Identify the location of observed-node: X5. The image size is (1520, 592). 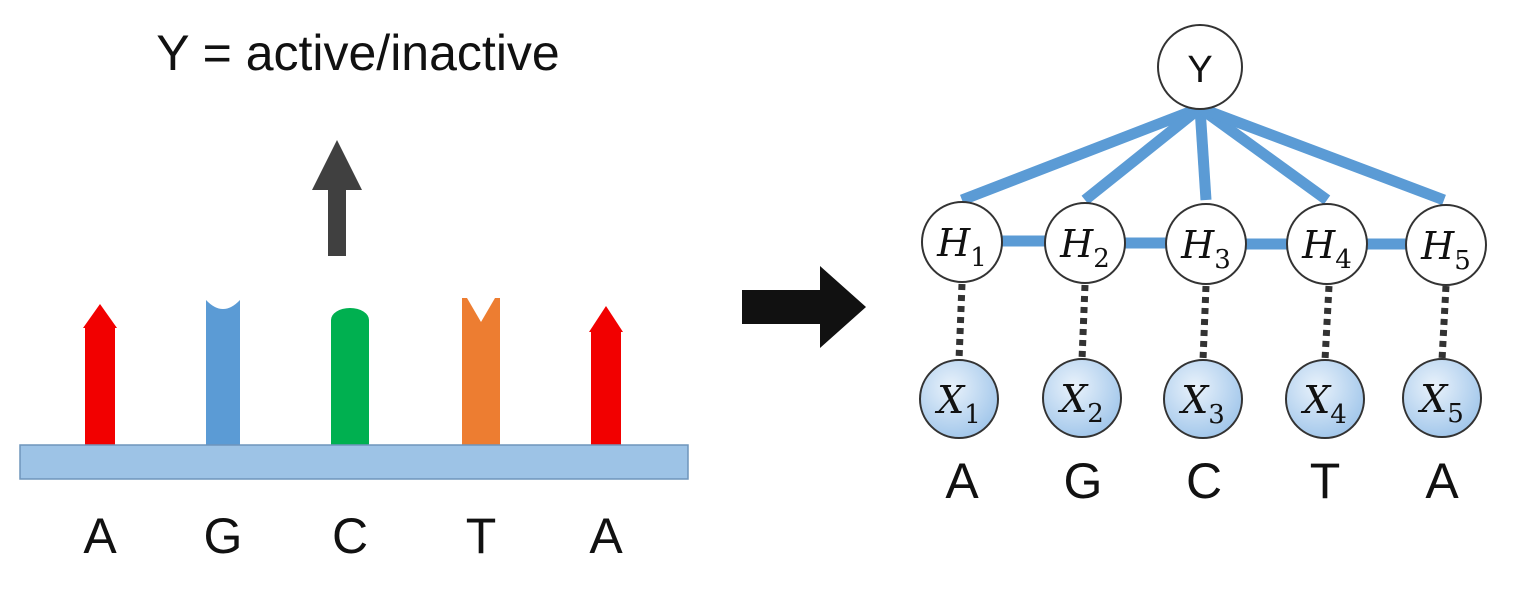
(1442, 398).